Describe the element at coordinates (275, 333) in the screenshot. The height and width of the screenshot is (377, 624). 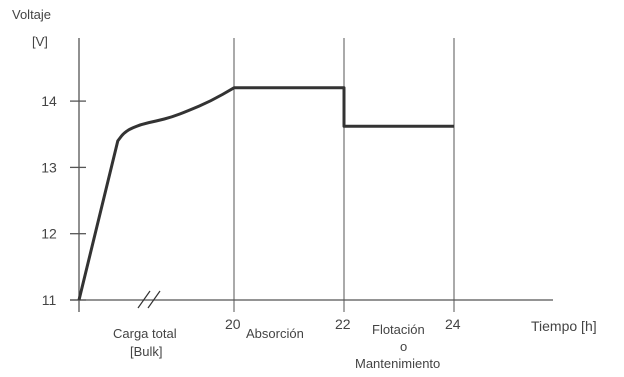
I see `phase-label-absorcion: Absorción` at that location.